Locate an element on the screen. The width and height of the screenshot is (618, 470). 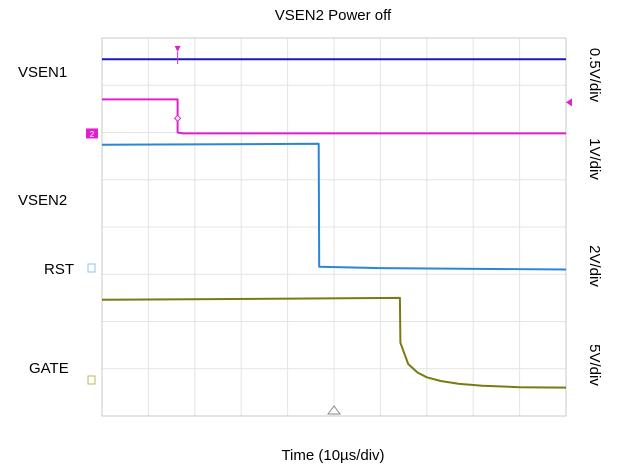
scale-label-2: 2V/div is located at coordinates (594, 266).